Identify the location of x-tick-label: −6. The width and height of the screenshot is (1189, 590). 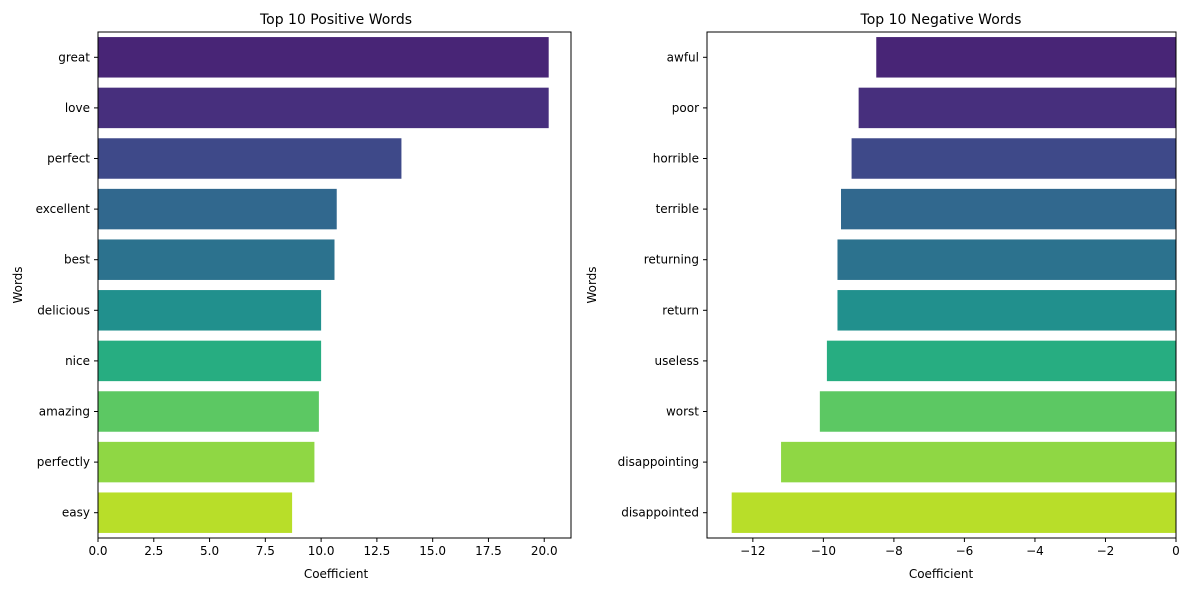
(965, 551).